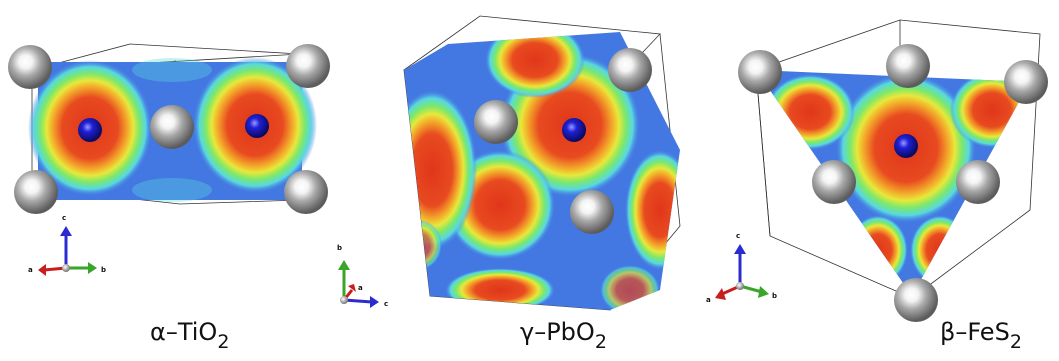 This screenshot has width=1059, height=361. I want to click on caption-main: α–TiO, so click(184, 332).